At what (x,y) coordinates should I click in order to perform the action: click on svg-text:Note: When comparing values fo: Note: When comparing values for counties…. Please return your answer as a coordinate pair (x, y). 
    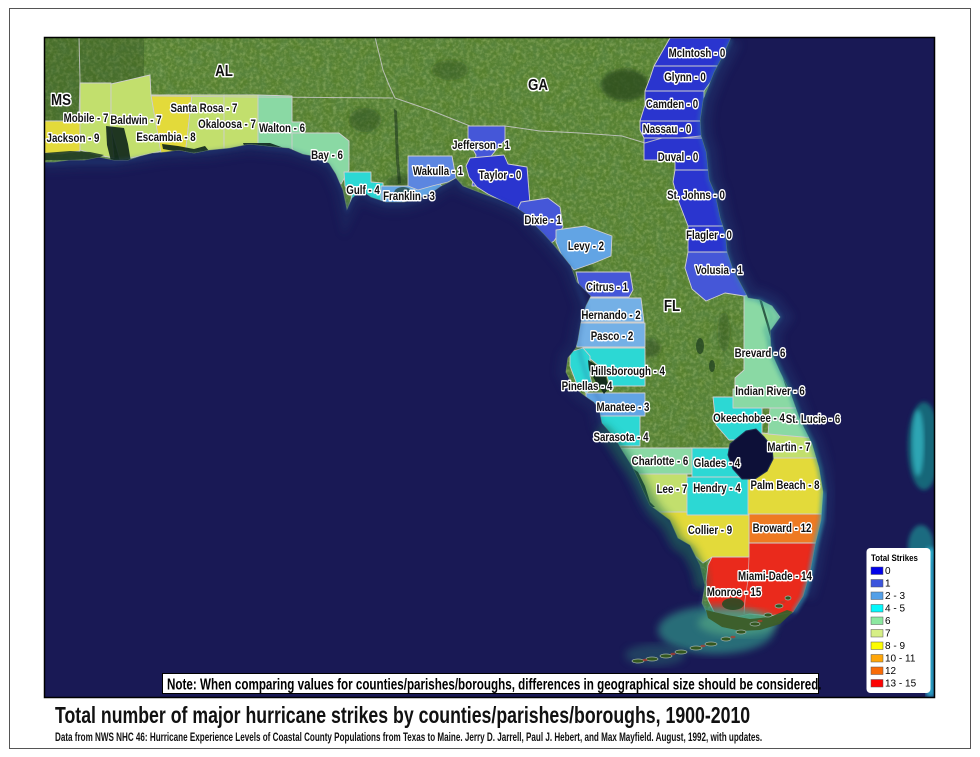
    Looking at the image, I should click on (494, 684).